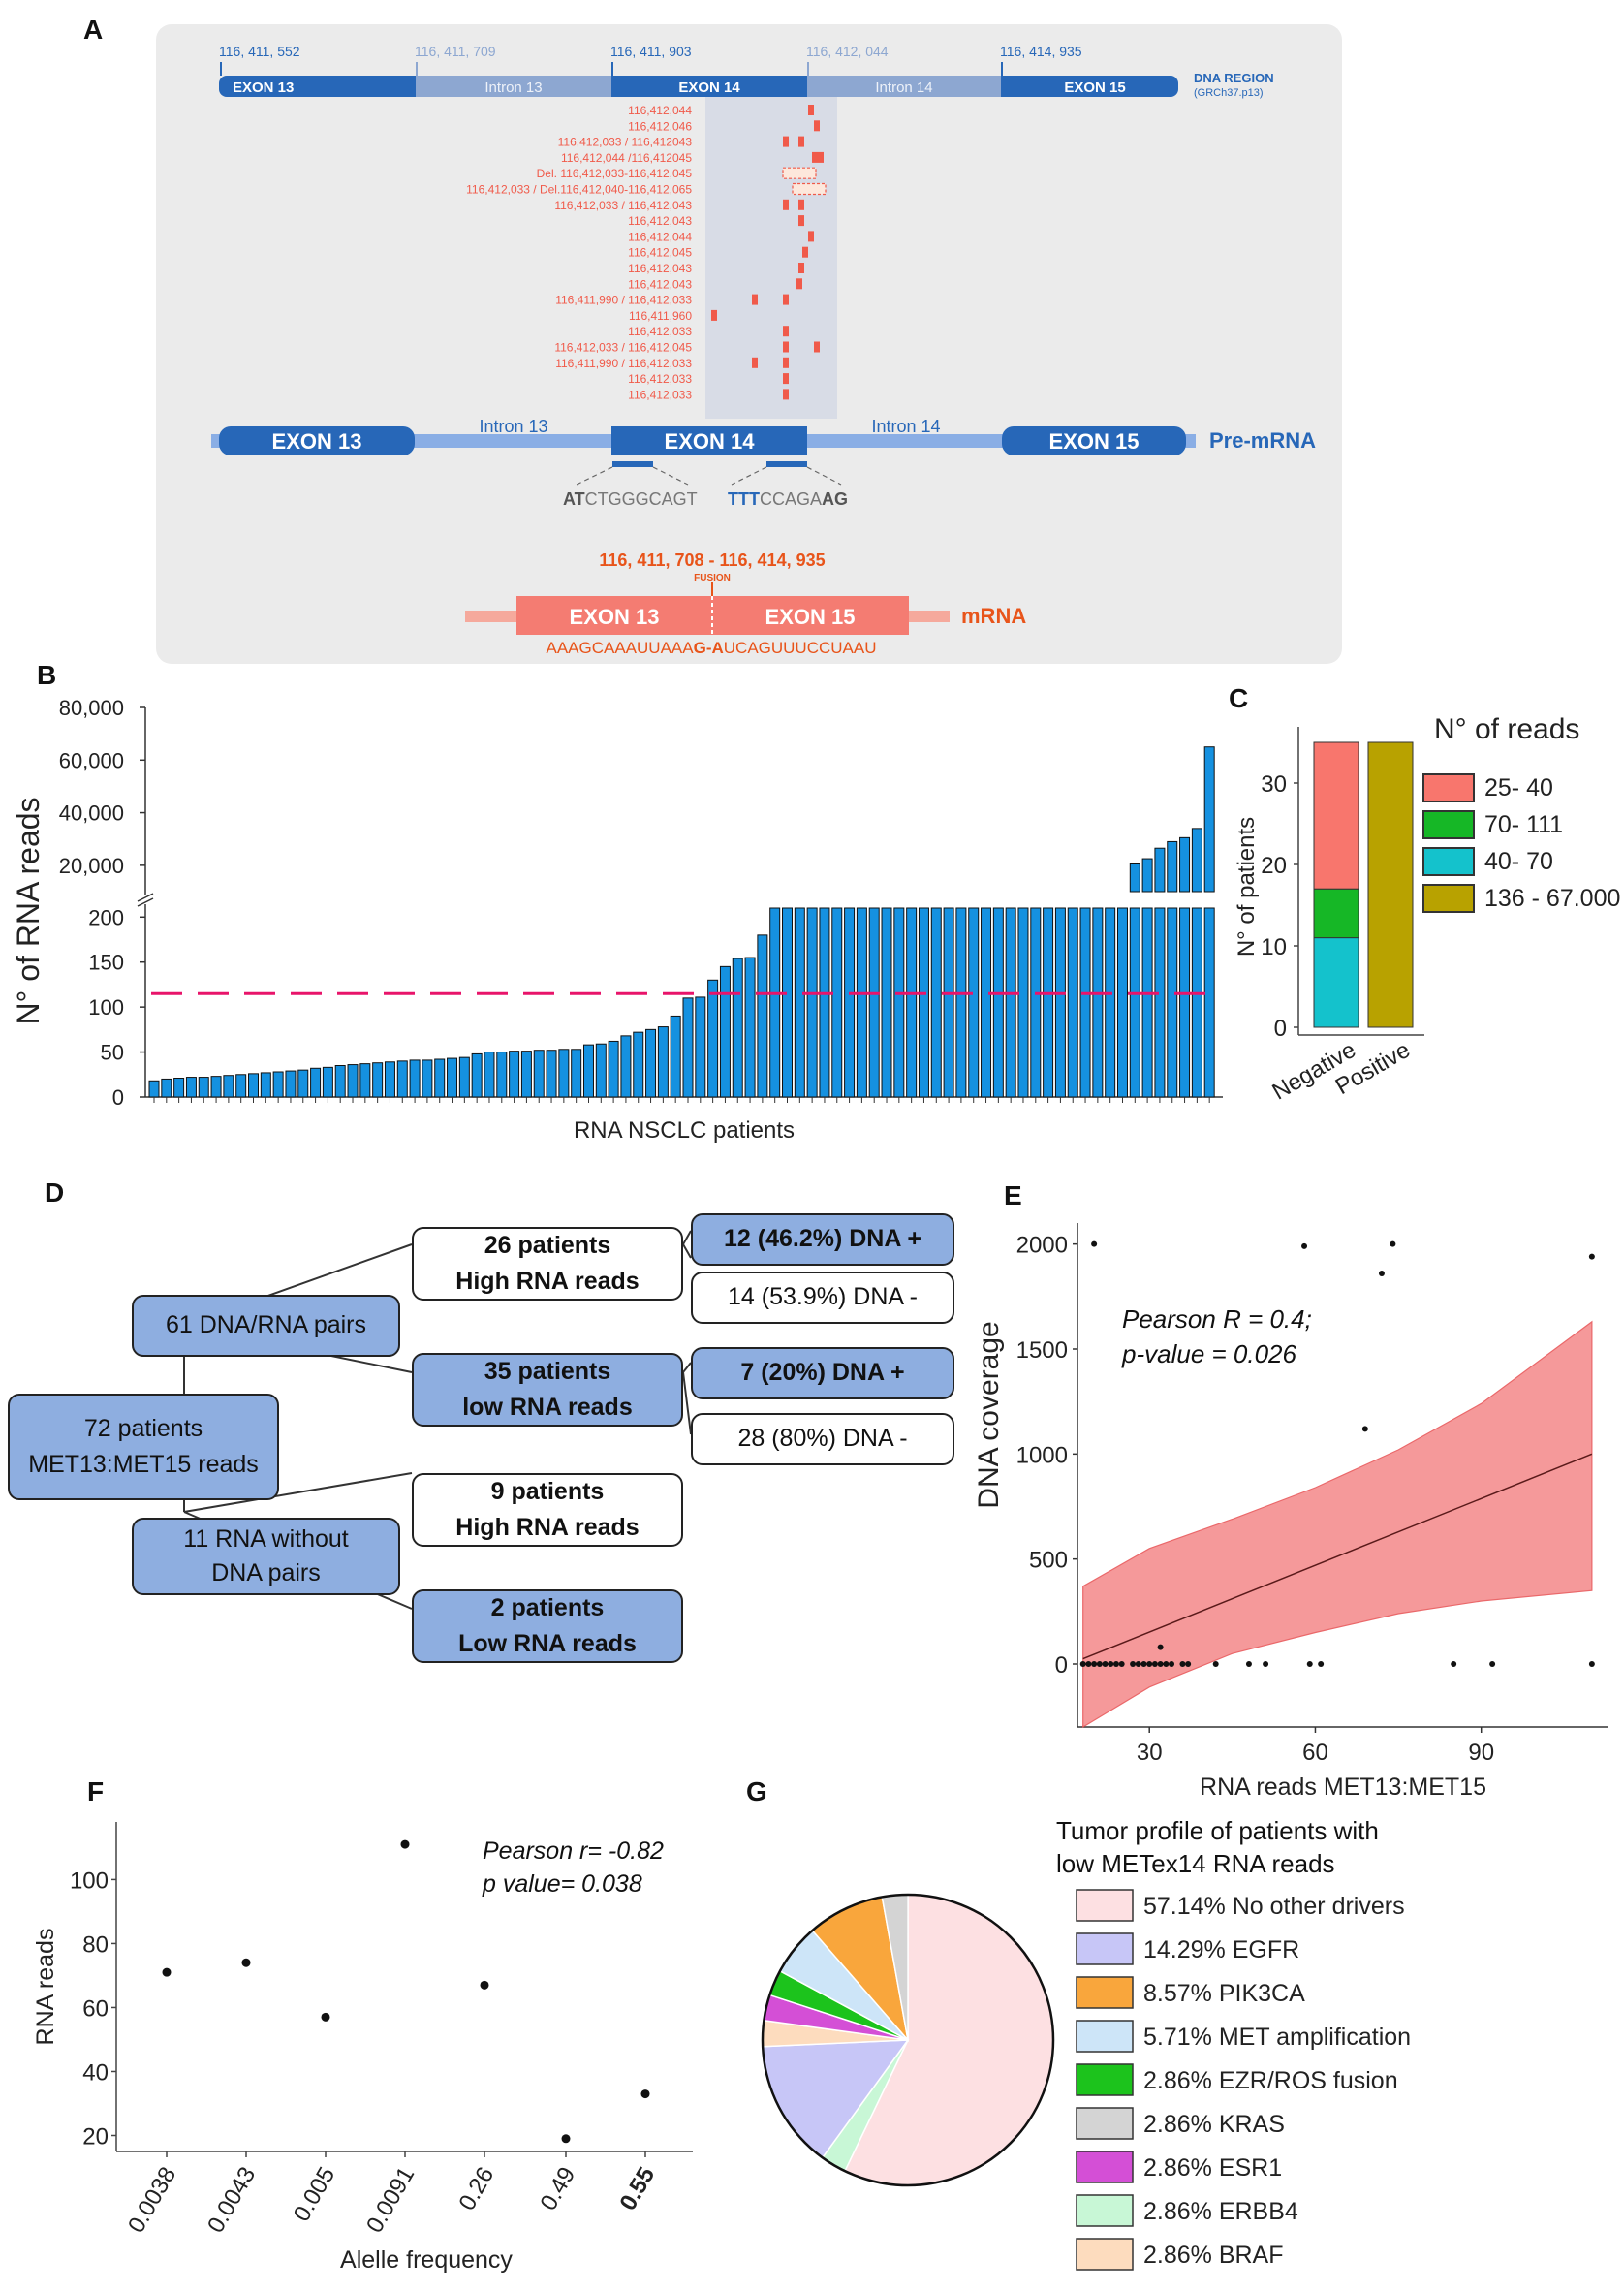 This screenshot has height=2292, width=1624. I want to click on b-ytick-label-lower-3: 150, so click(106, 963).